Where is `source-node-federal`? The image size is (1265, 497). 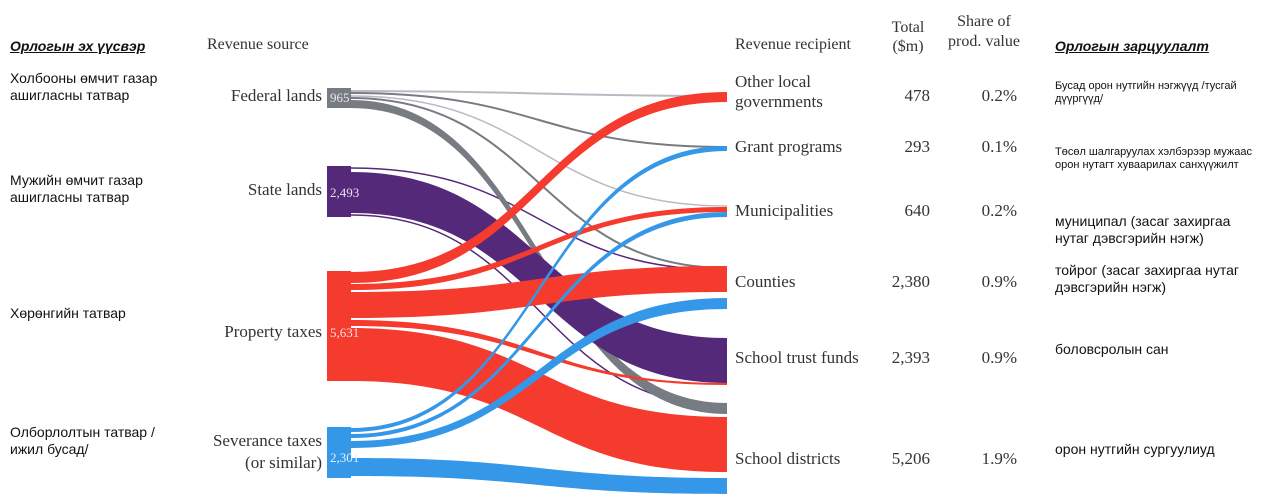
source-node-federal is located at coordinates (339, 98).